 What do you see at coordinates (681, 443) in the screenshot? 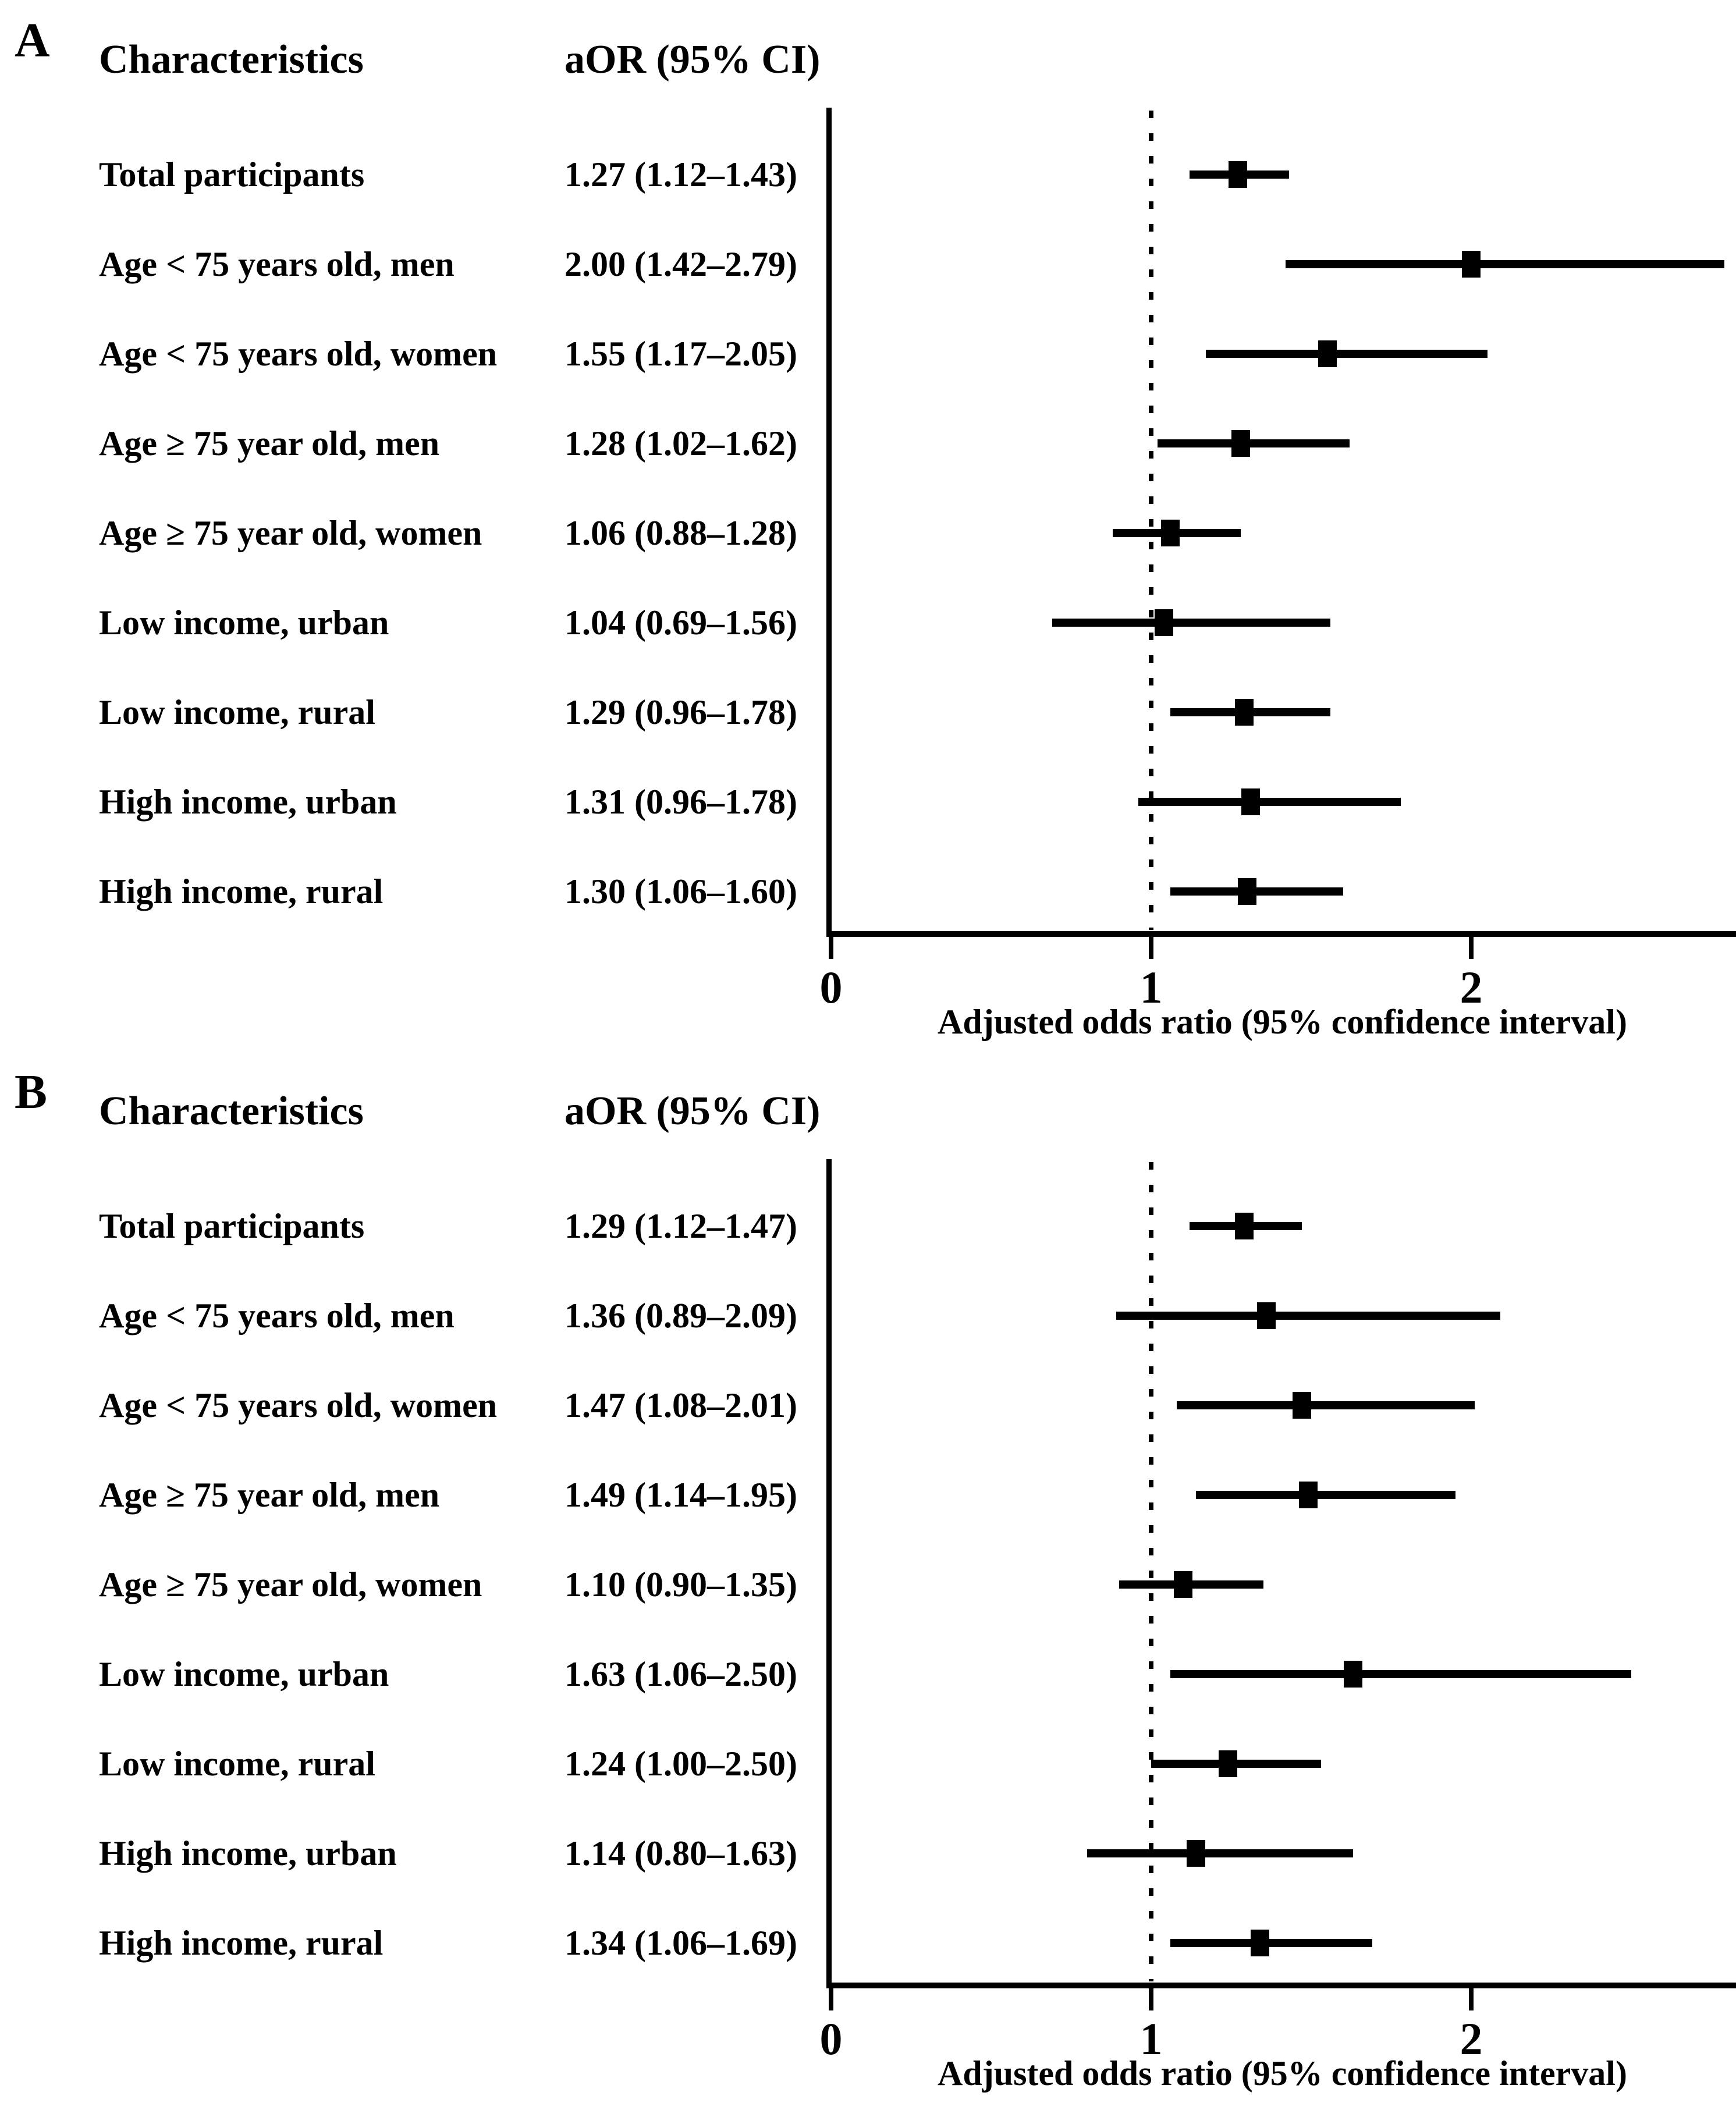
I see `row-aor-value: 1.28 (1.02–1.62)` at bounding box center [681, 443].